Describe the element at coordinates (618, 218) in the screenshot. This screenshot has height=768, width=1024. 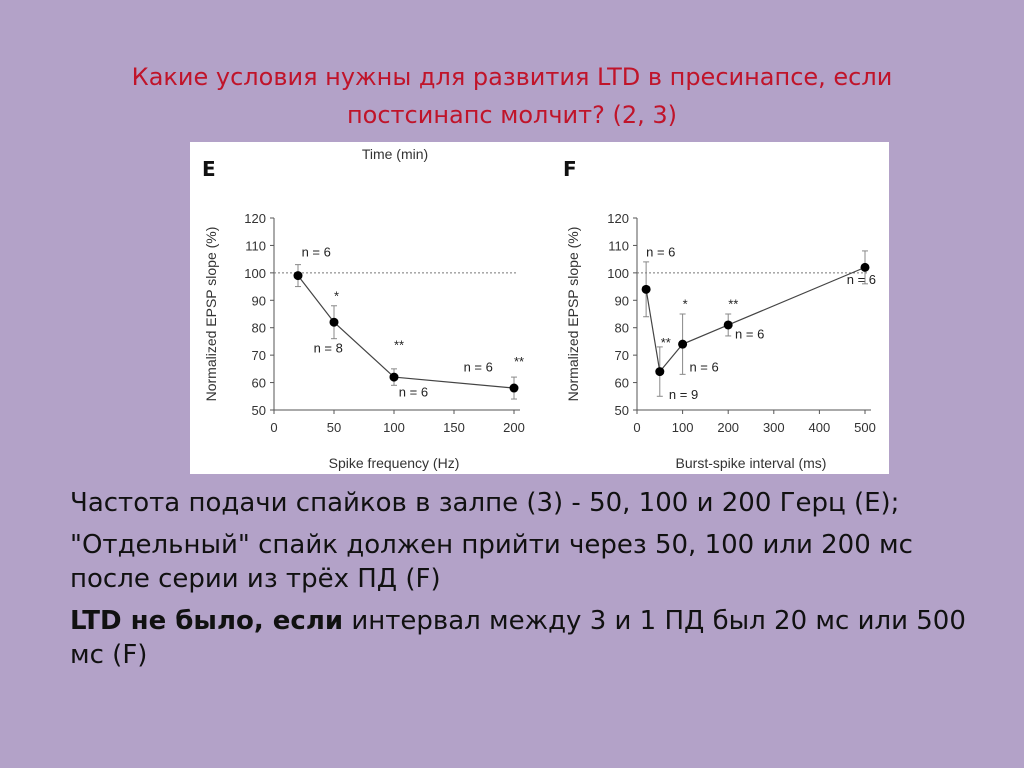
I see `y-tick-label-f-120: 120` at that location.